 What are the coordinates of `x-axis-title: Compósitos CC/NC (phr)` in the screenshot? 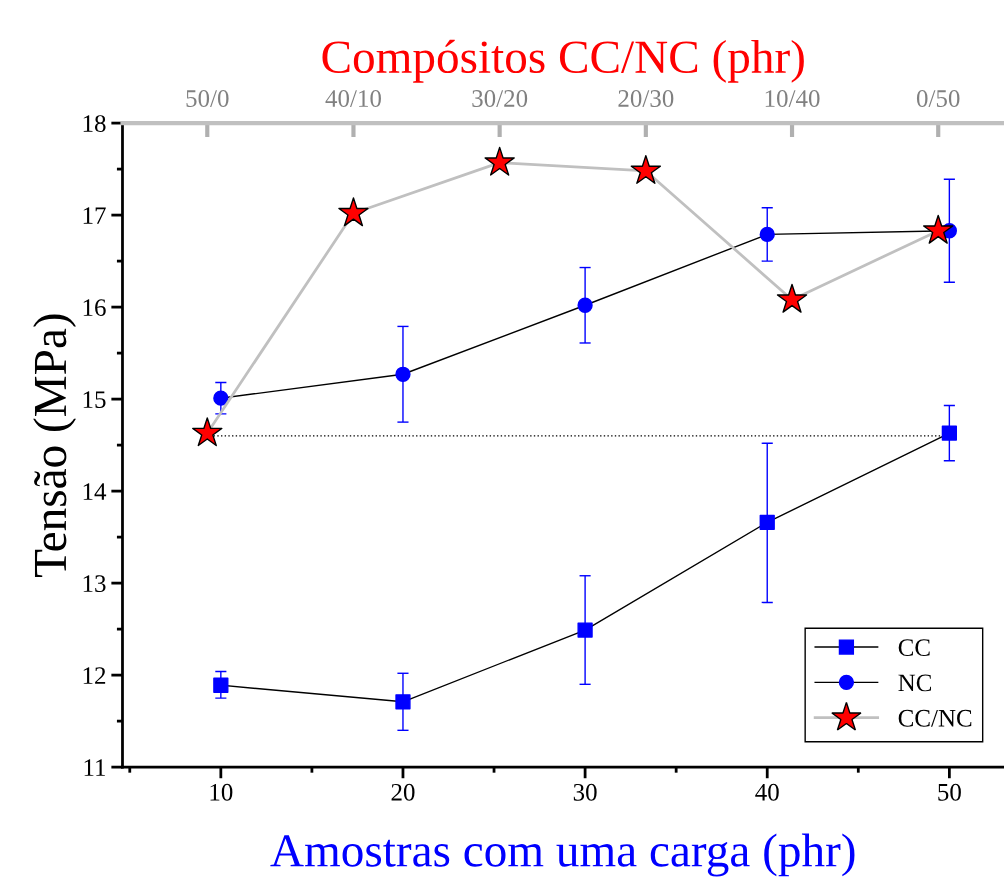 It's located at (563, 61).